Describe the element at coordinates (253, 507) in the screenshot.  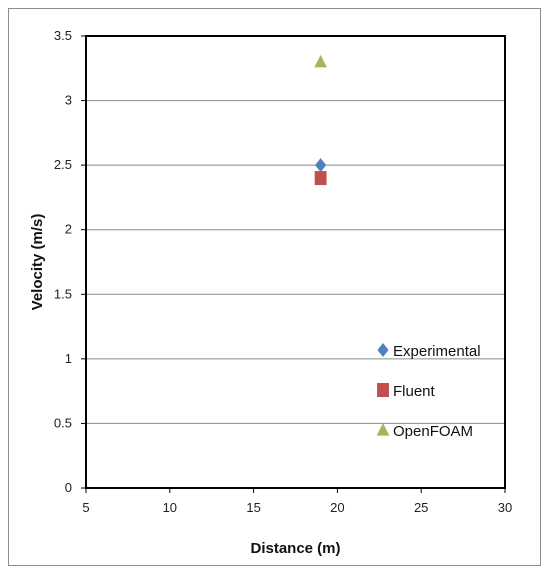
I see `x-tick-label: 15` at that location.